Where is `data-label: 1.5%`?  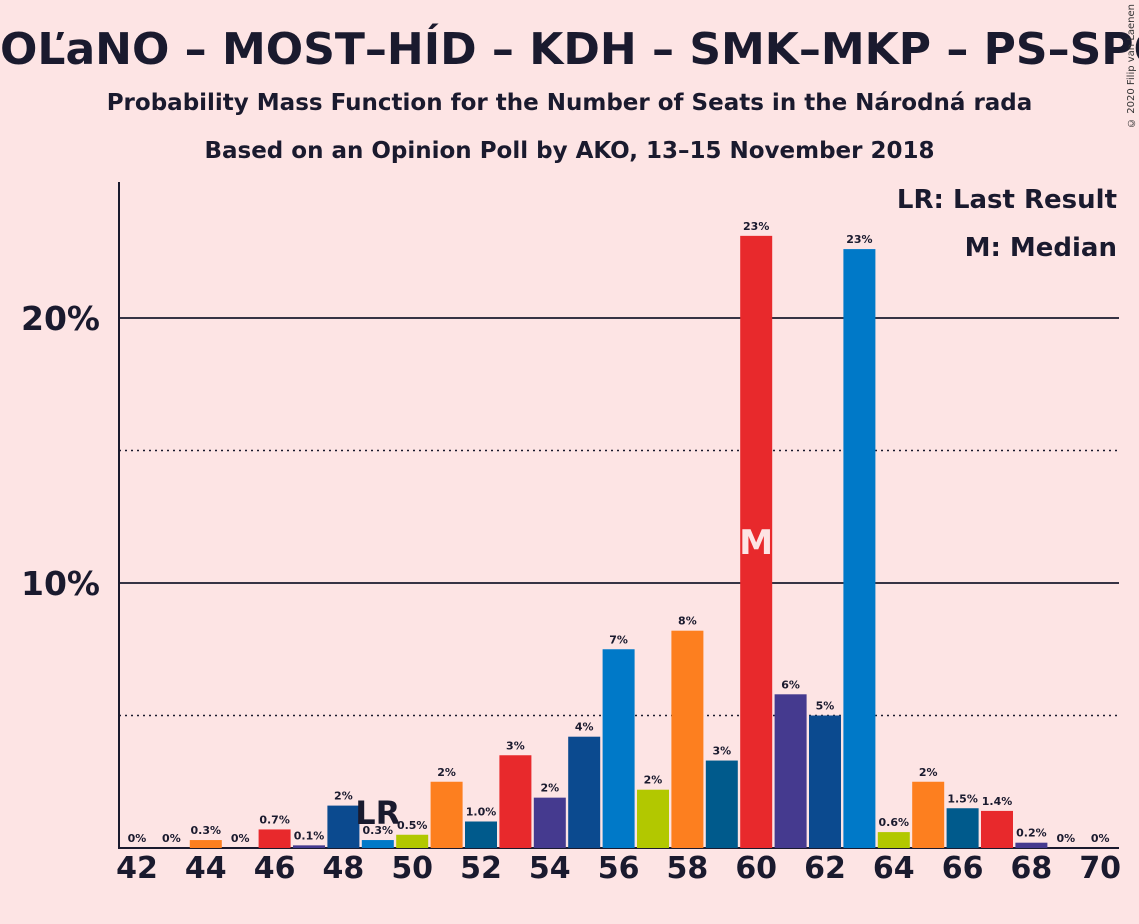
data-label: 1.5% is located at coordinates (962, 798).